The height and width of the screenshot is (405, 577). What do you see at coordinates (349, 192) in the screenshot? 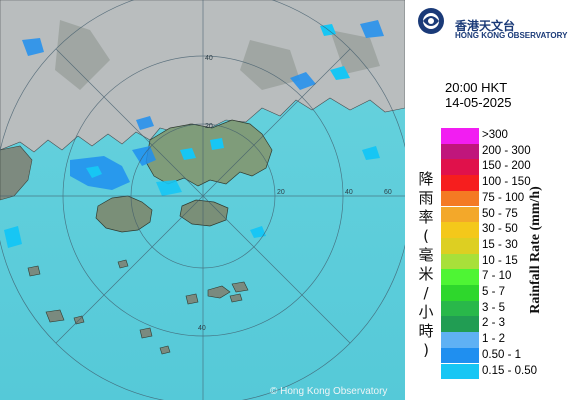
I see `ring-label-40: 40` at bounding box center [349, 192].